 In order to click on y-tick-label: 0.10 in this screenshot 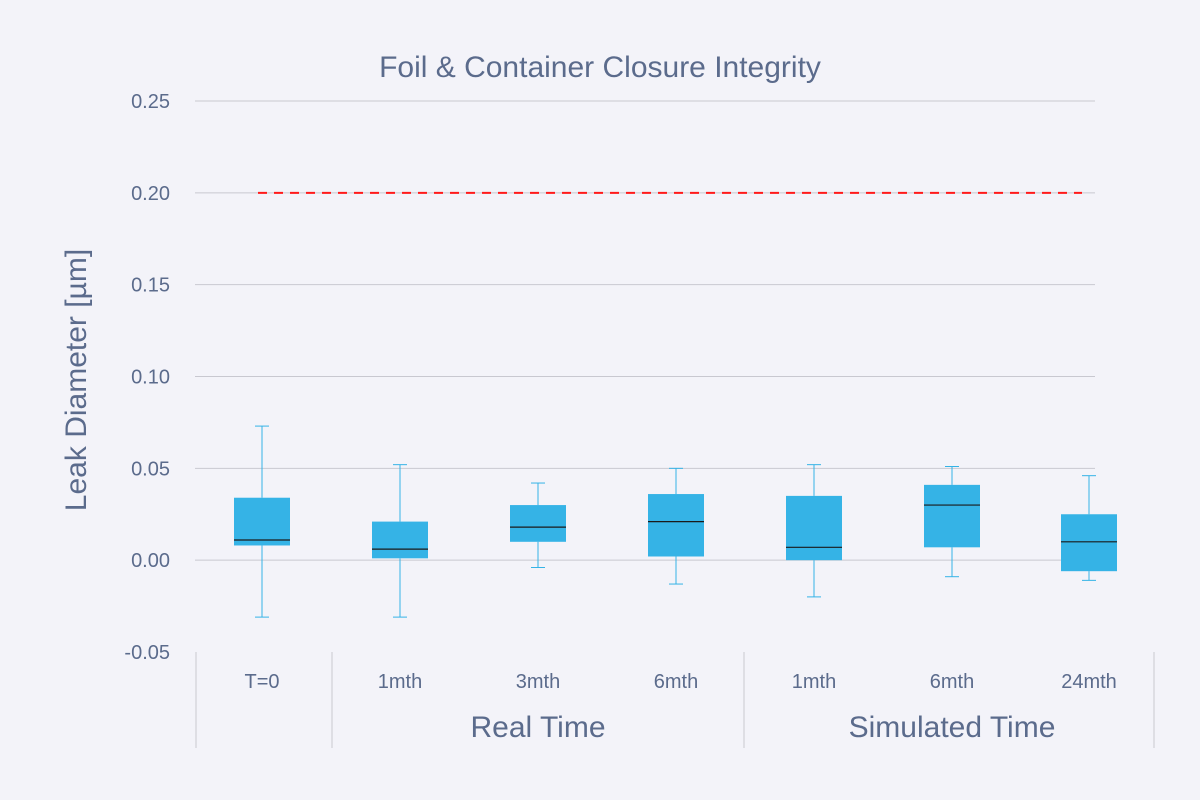, I will do `click(150, 378)`.